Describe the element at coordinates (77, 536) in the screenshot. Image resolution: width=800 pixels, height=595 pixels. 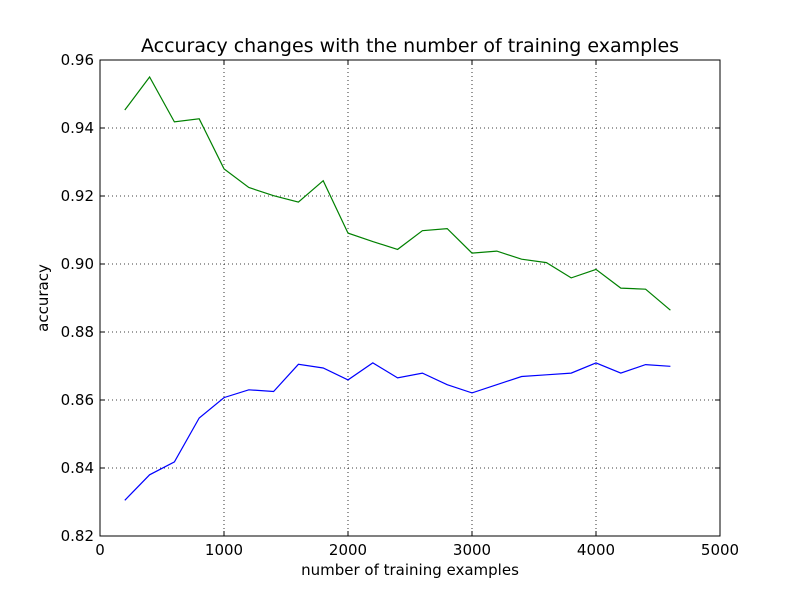
I see `y-tick-label: 0.82` at that location.